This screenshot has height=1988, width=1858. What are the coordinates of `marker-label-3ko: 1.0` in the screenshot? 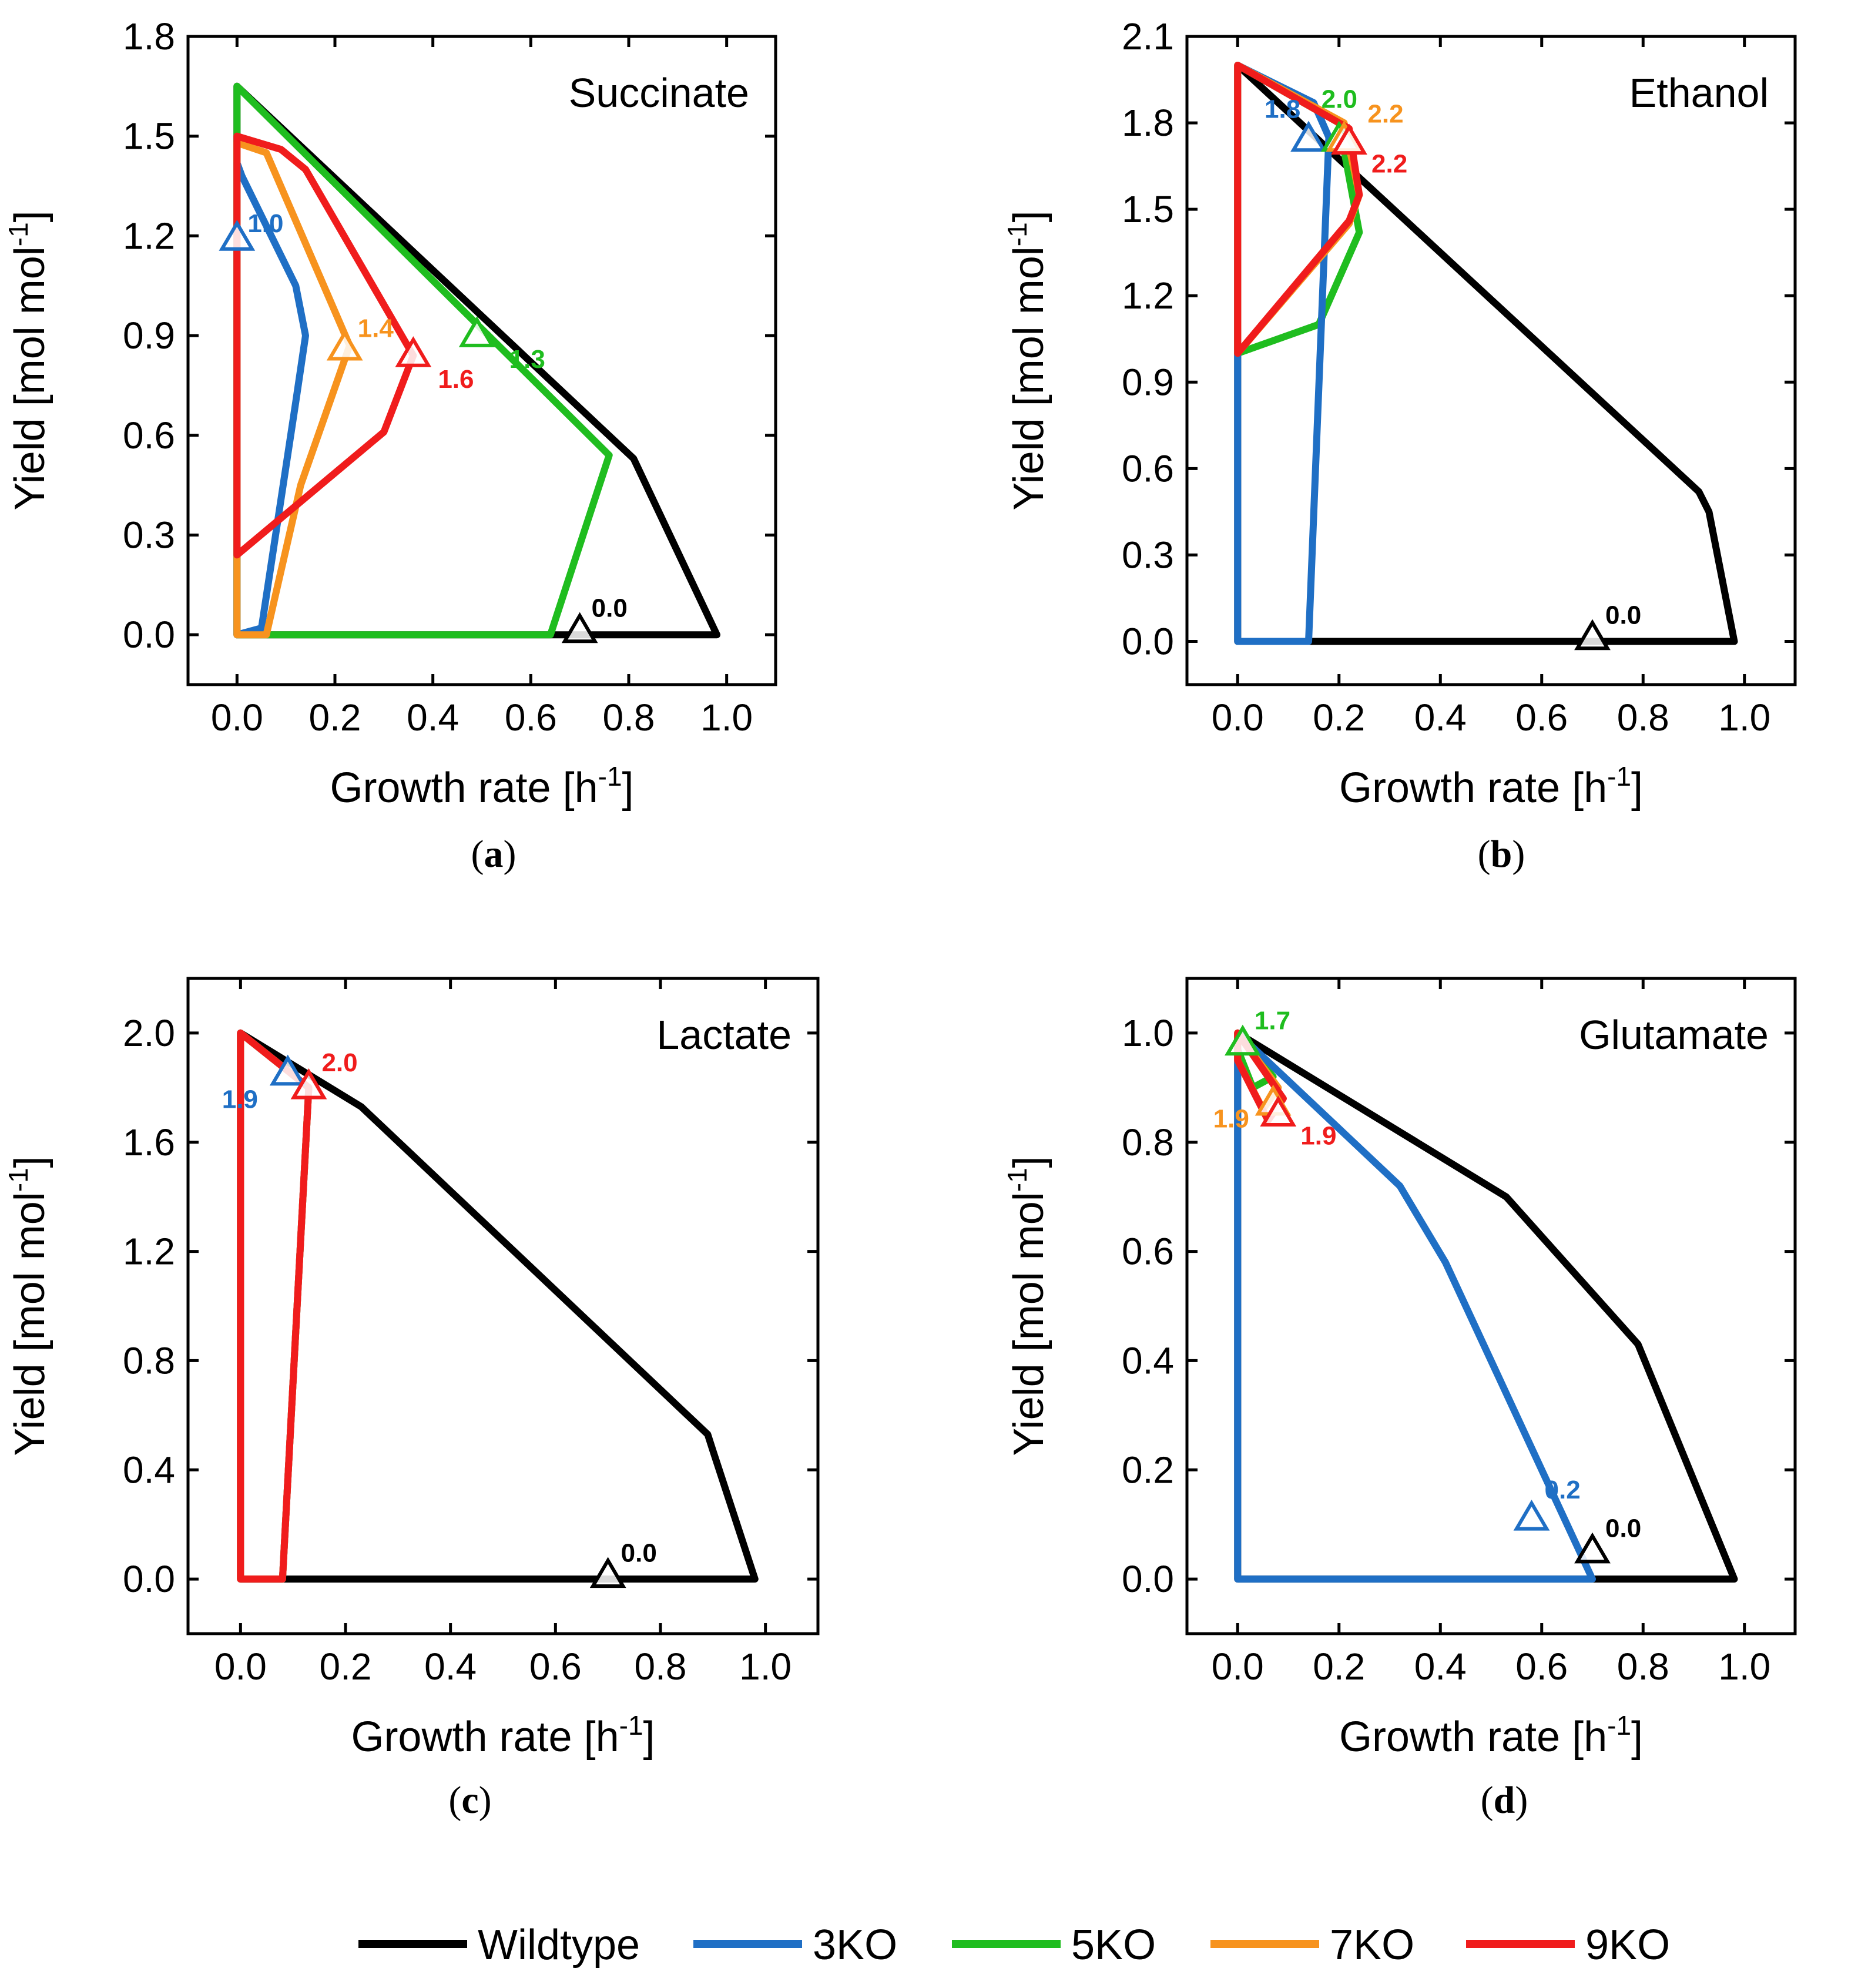 It's located at (265, 223).